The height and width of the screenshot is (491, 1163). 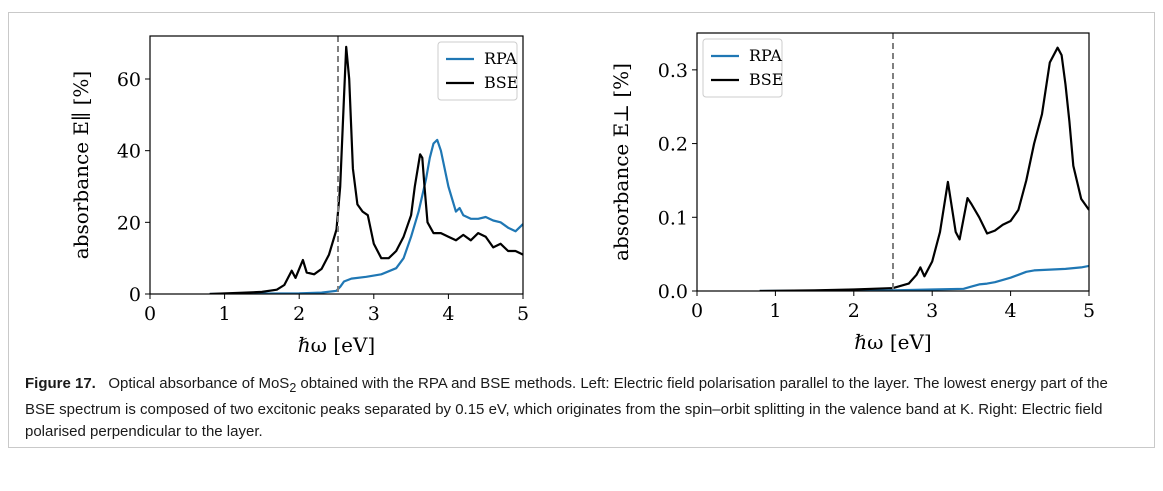 I want to click on caption-text-start: Optical absorbance of MoS, so click(x=199, y=383).